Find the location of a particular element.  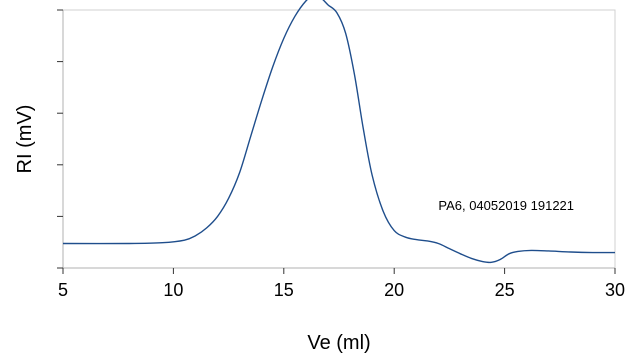

y-axis-label: RI (mV) is located at coordinates (25, 139).